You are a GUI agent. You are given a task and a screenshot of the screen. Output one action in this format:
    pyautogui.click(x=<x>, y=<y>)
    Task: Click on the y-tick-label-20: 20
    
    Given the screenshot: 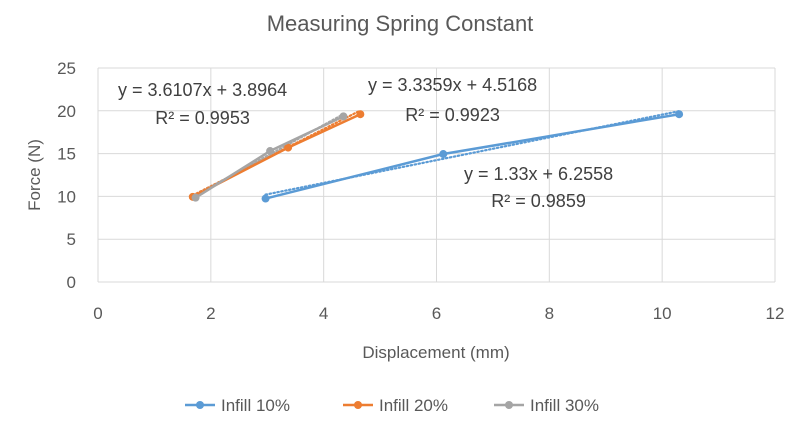 What is the action you would take?
    pyautogui.click(x=66, y=111)
    